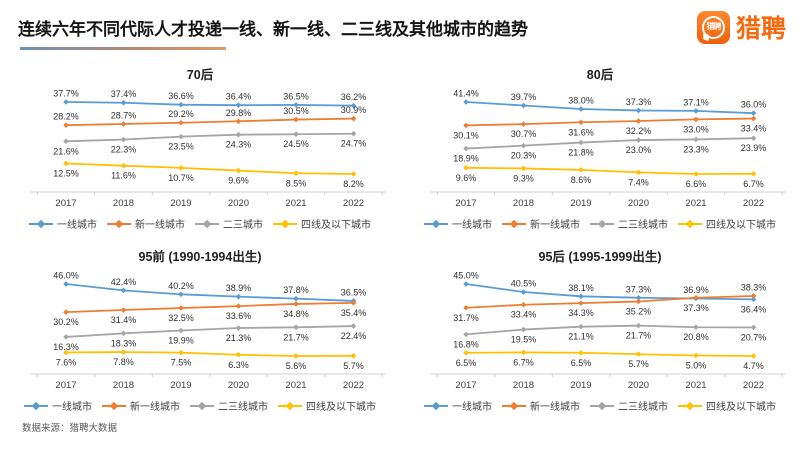 The image size is (800, 450). I want to click on data-label: 33.4%, so click(754, 129).